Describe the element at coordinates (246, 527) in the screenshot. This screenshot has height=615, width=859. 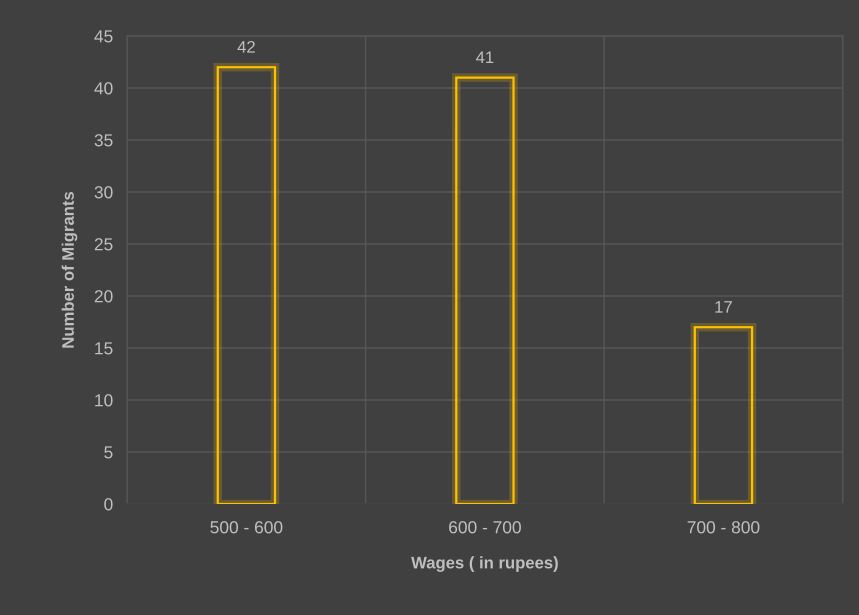
I see `x-tick-label: 500 - 600` at that location.